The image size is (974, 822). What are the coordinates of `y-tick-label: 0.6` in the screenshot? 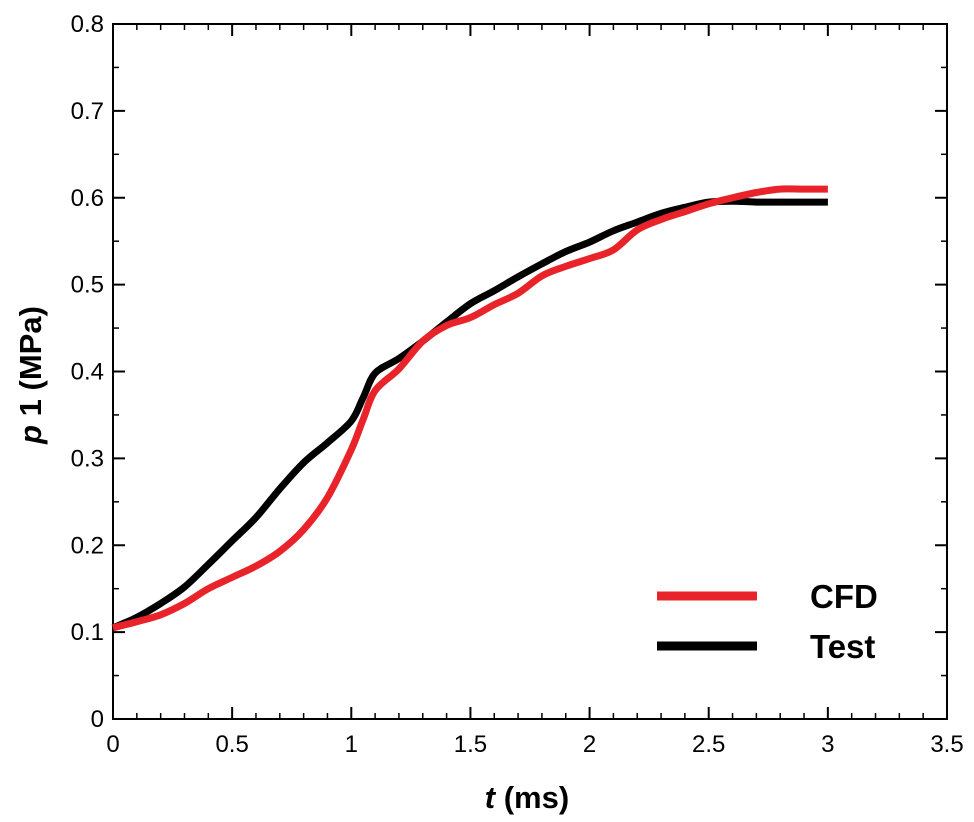 It's located at (87, 198).